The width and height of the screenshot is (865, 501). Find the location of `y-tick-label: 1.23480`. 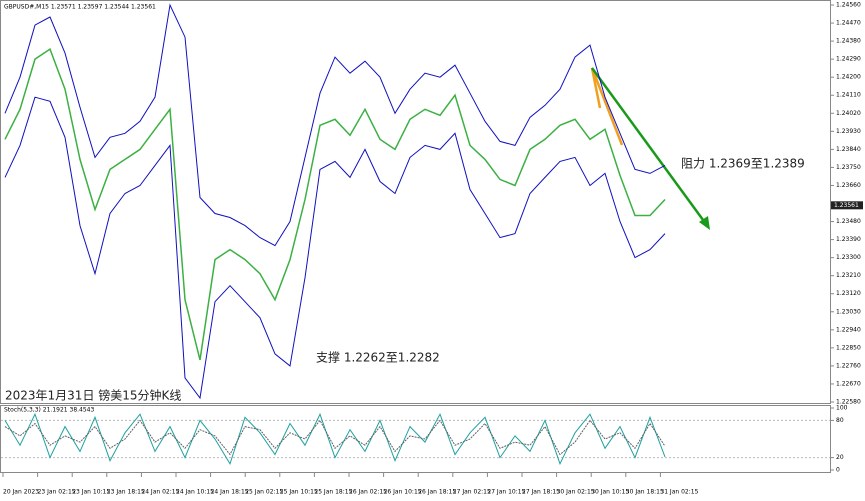

y-tick-label: 1.23480 is located at coordinates (848, 221).